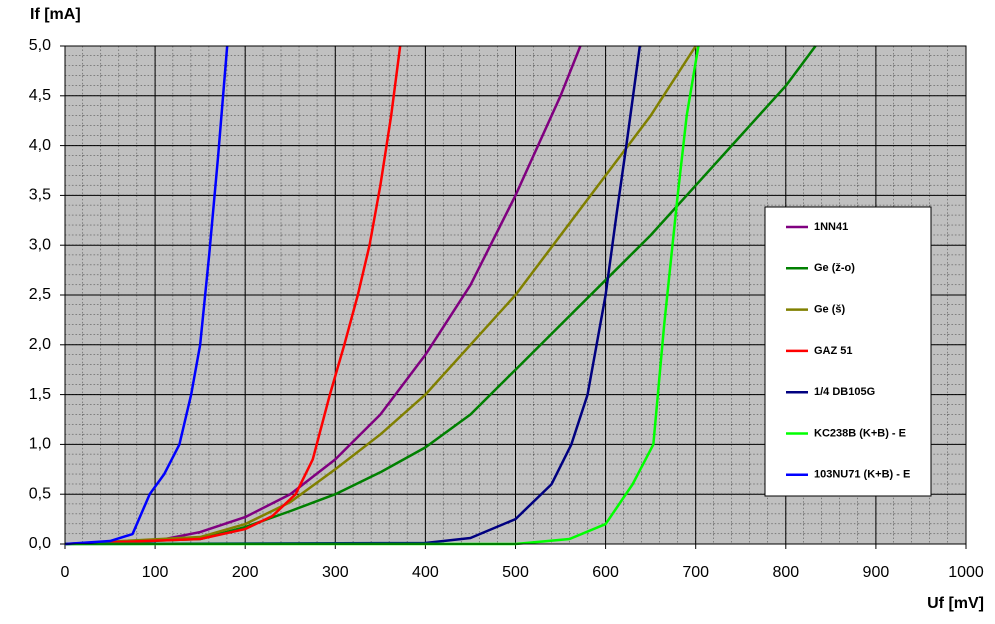  What do you see at coordinates (876, 572) in the screenshot?
I see `x-tick-label: 900` at bounding box center [876, 572].